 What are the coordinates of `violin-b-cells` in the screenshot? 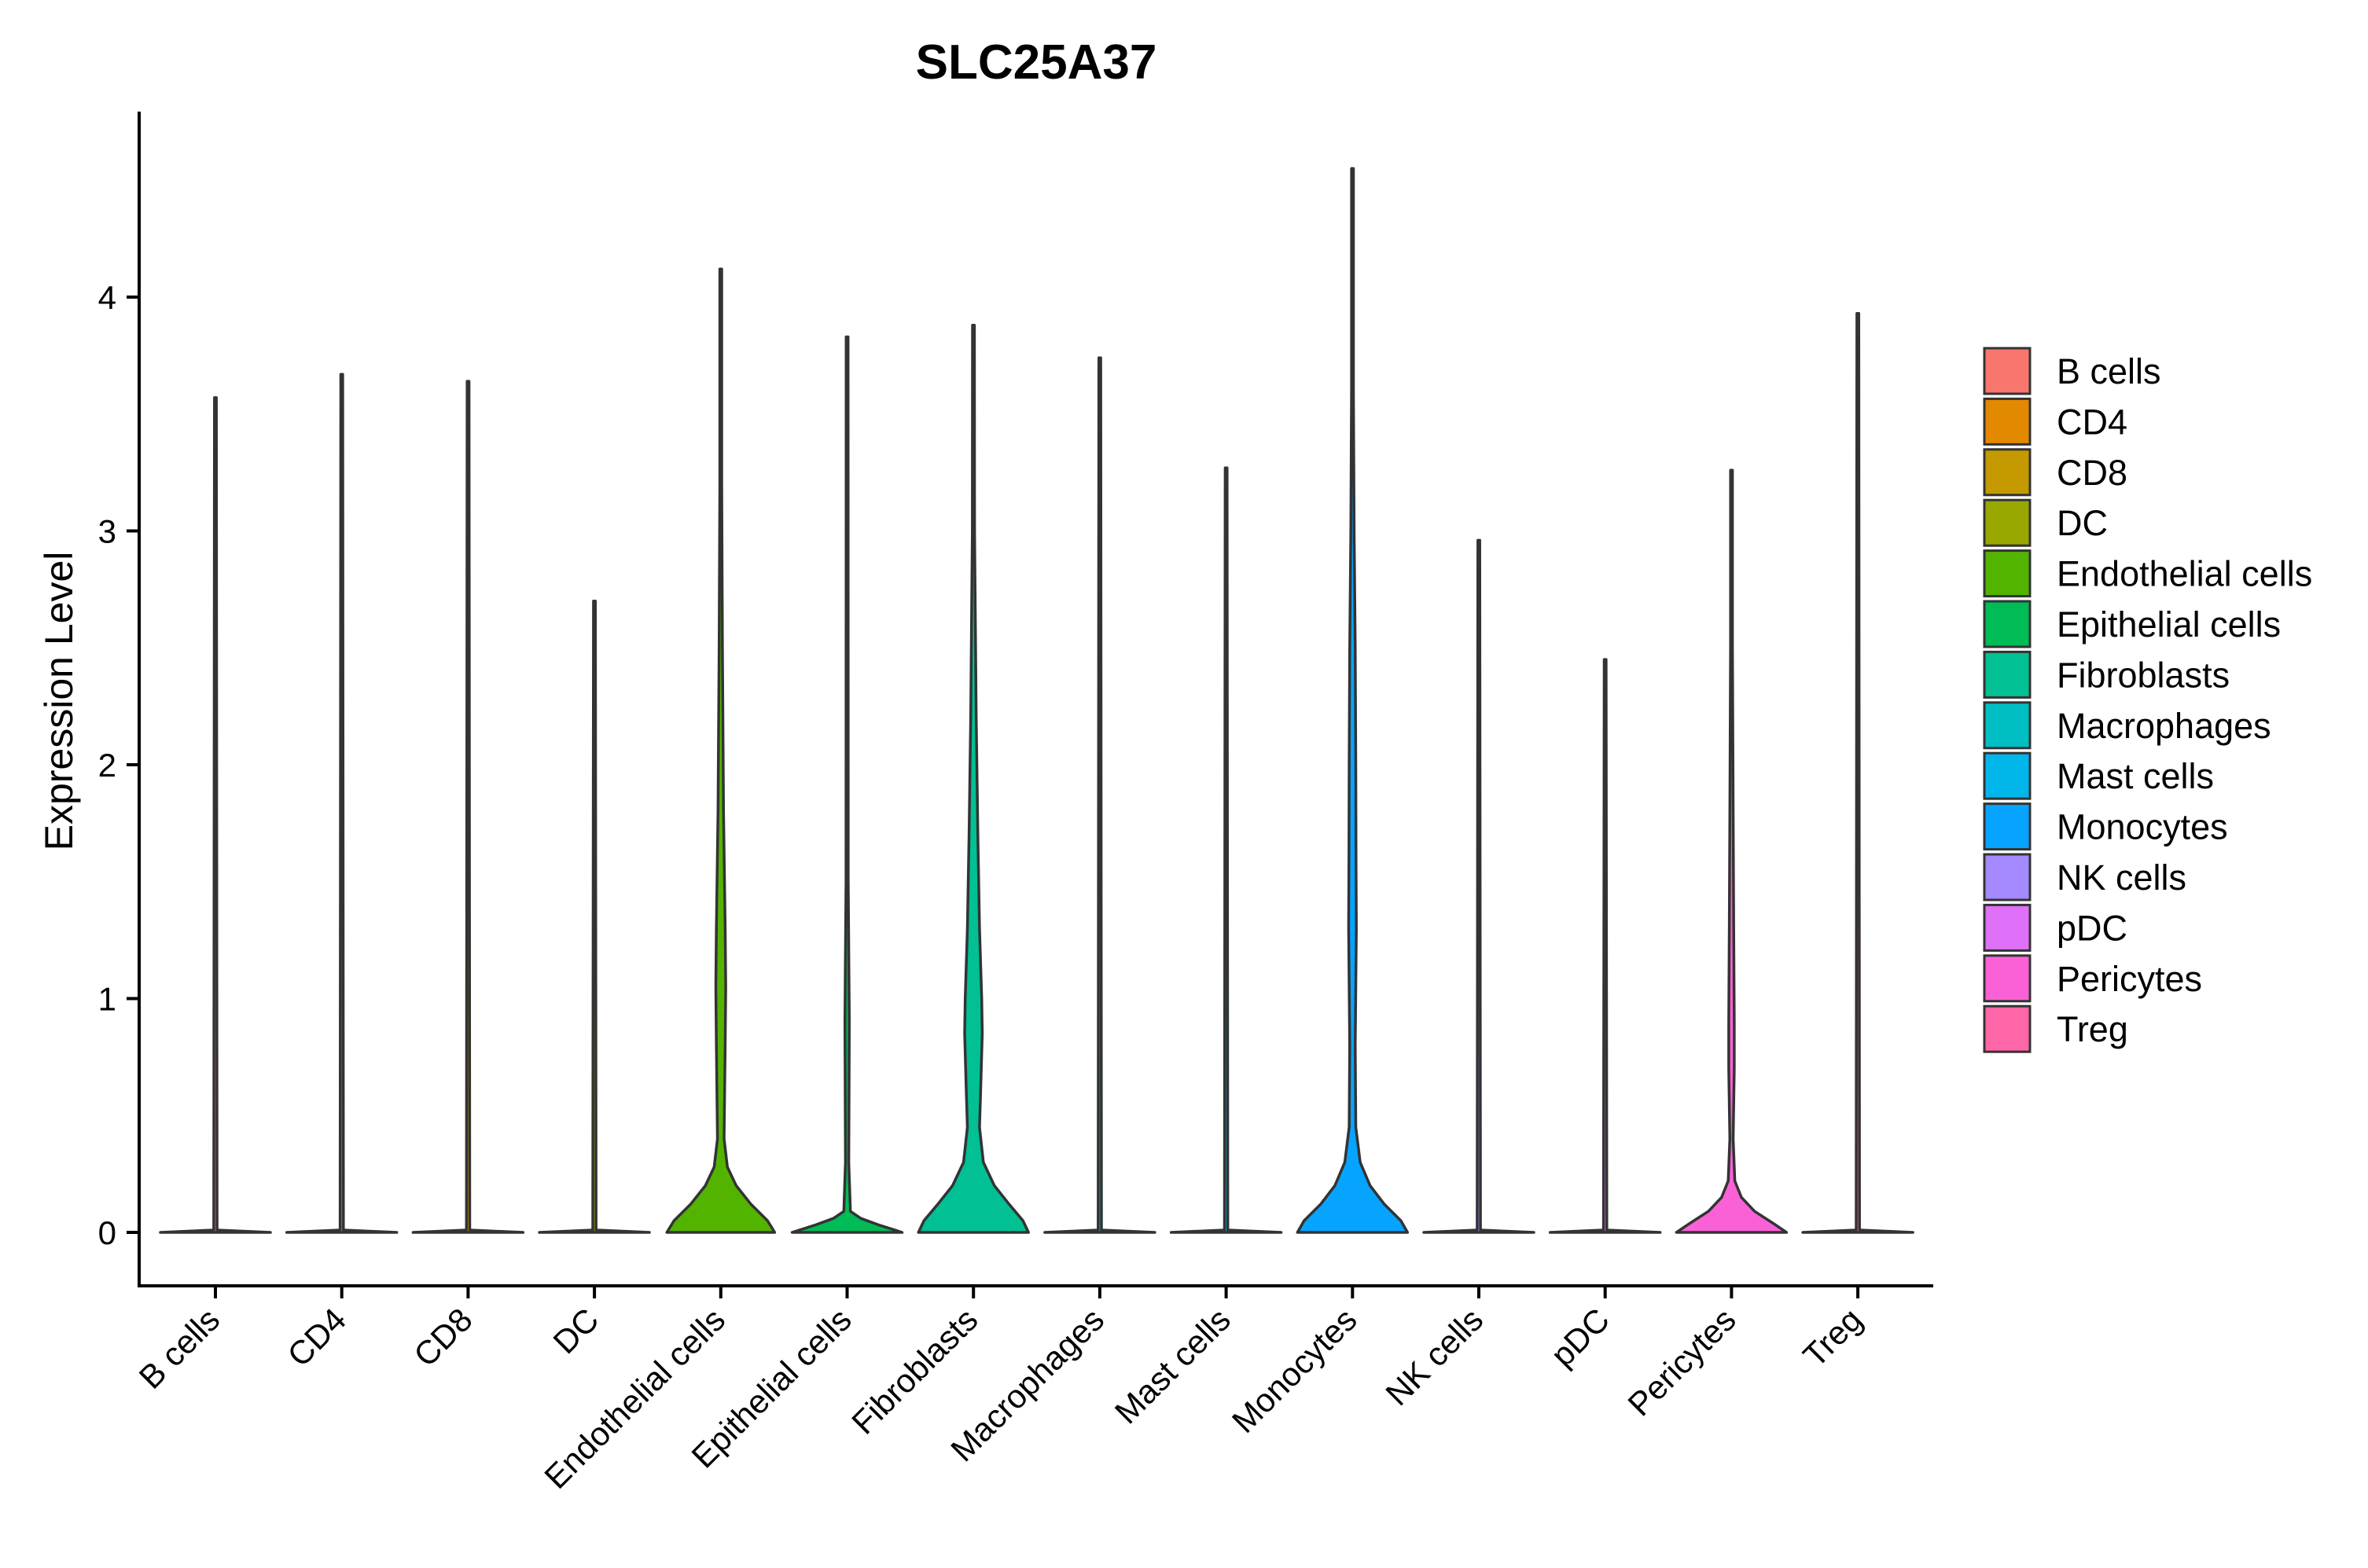 It's located at (215, 815).